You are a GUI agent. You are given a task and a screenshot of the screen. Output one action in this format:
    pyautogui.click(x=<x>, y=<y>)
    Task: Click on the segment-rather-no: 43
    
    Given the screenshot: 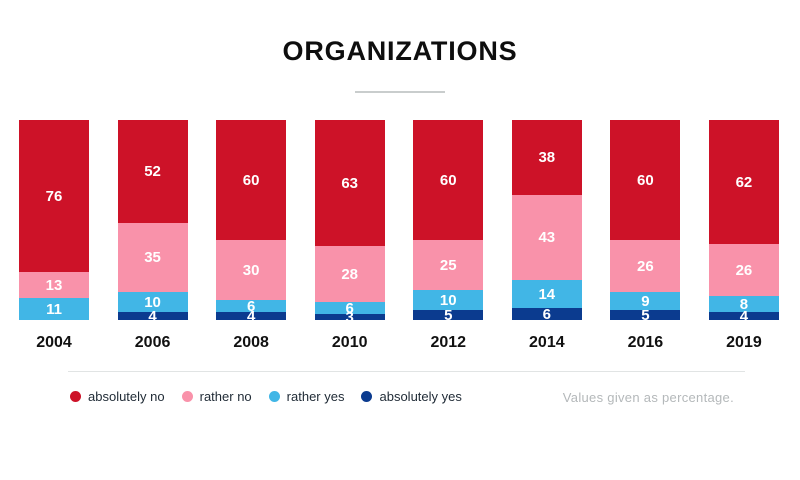 What is the action you would take?
    pyautogui.click(x=546, y=238)
    